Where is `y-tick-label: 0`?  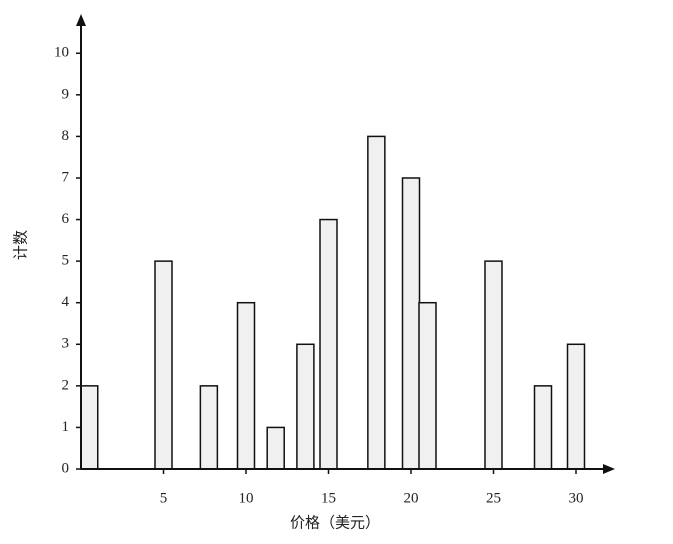
y-tick-label: 0 is located at coordinates (66, 468).